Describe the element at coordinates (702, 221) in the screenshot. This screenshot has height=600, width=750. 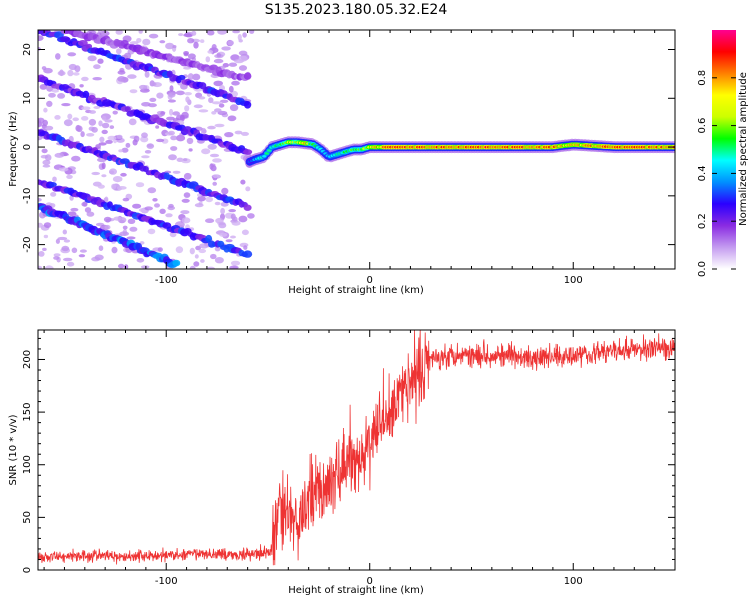
I see `colorbar-tick-label: 0.2` at that location.